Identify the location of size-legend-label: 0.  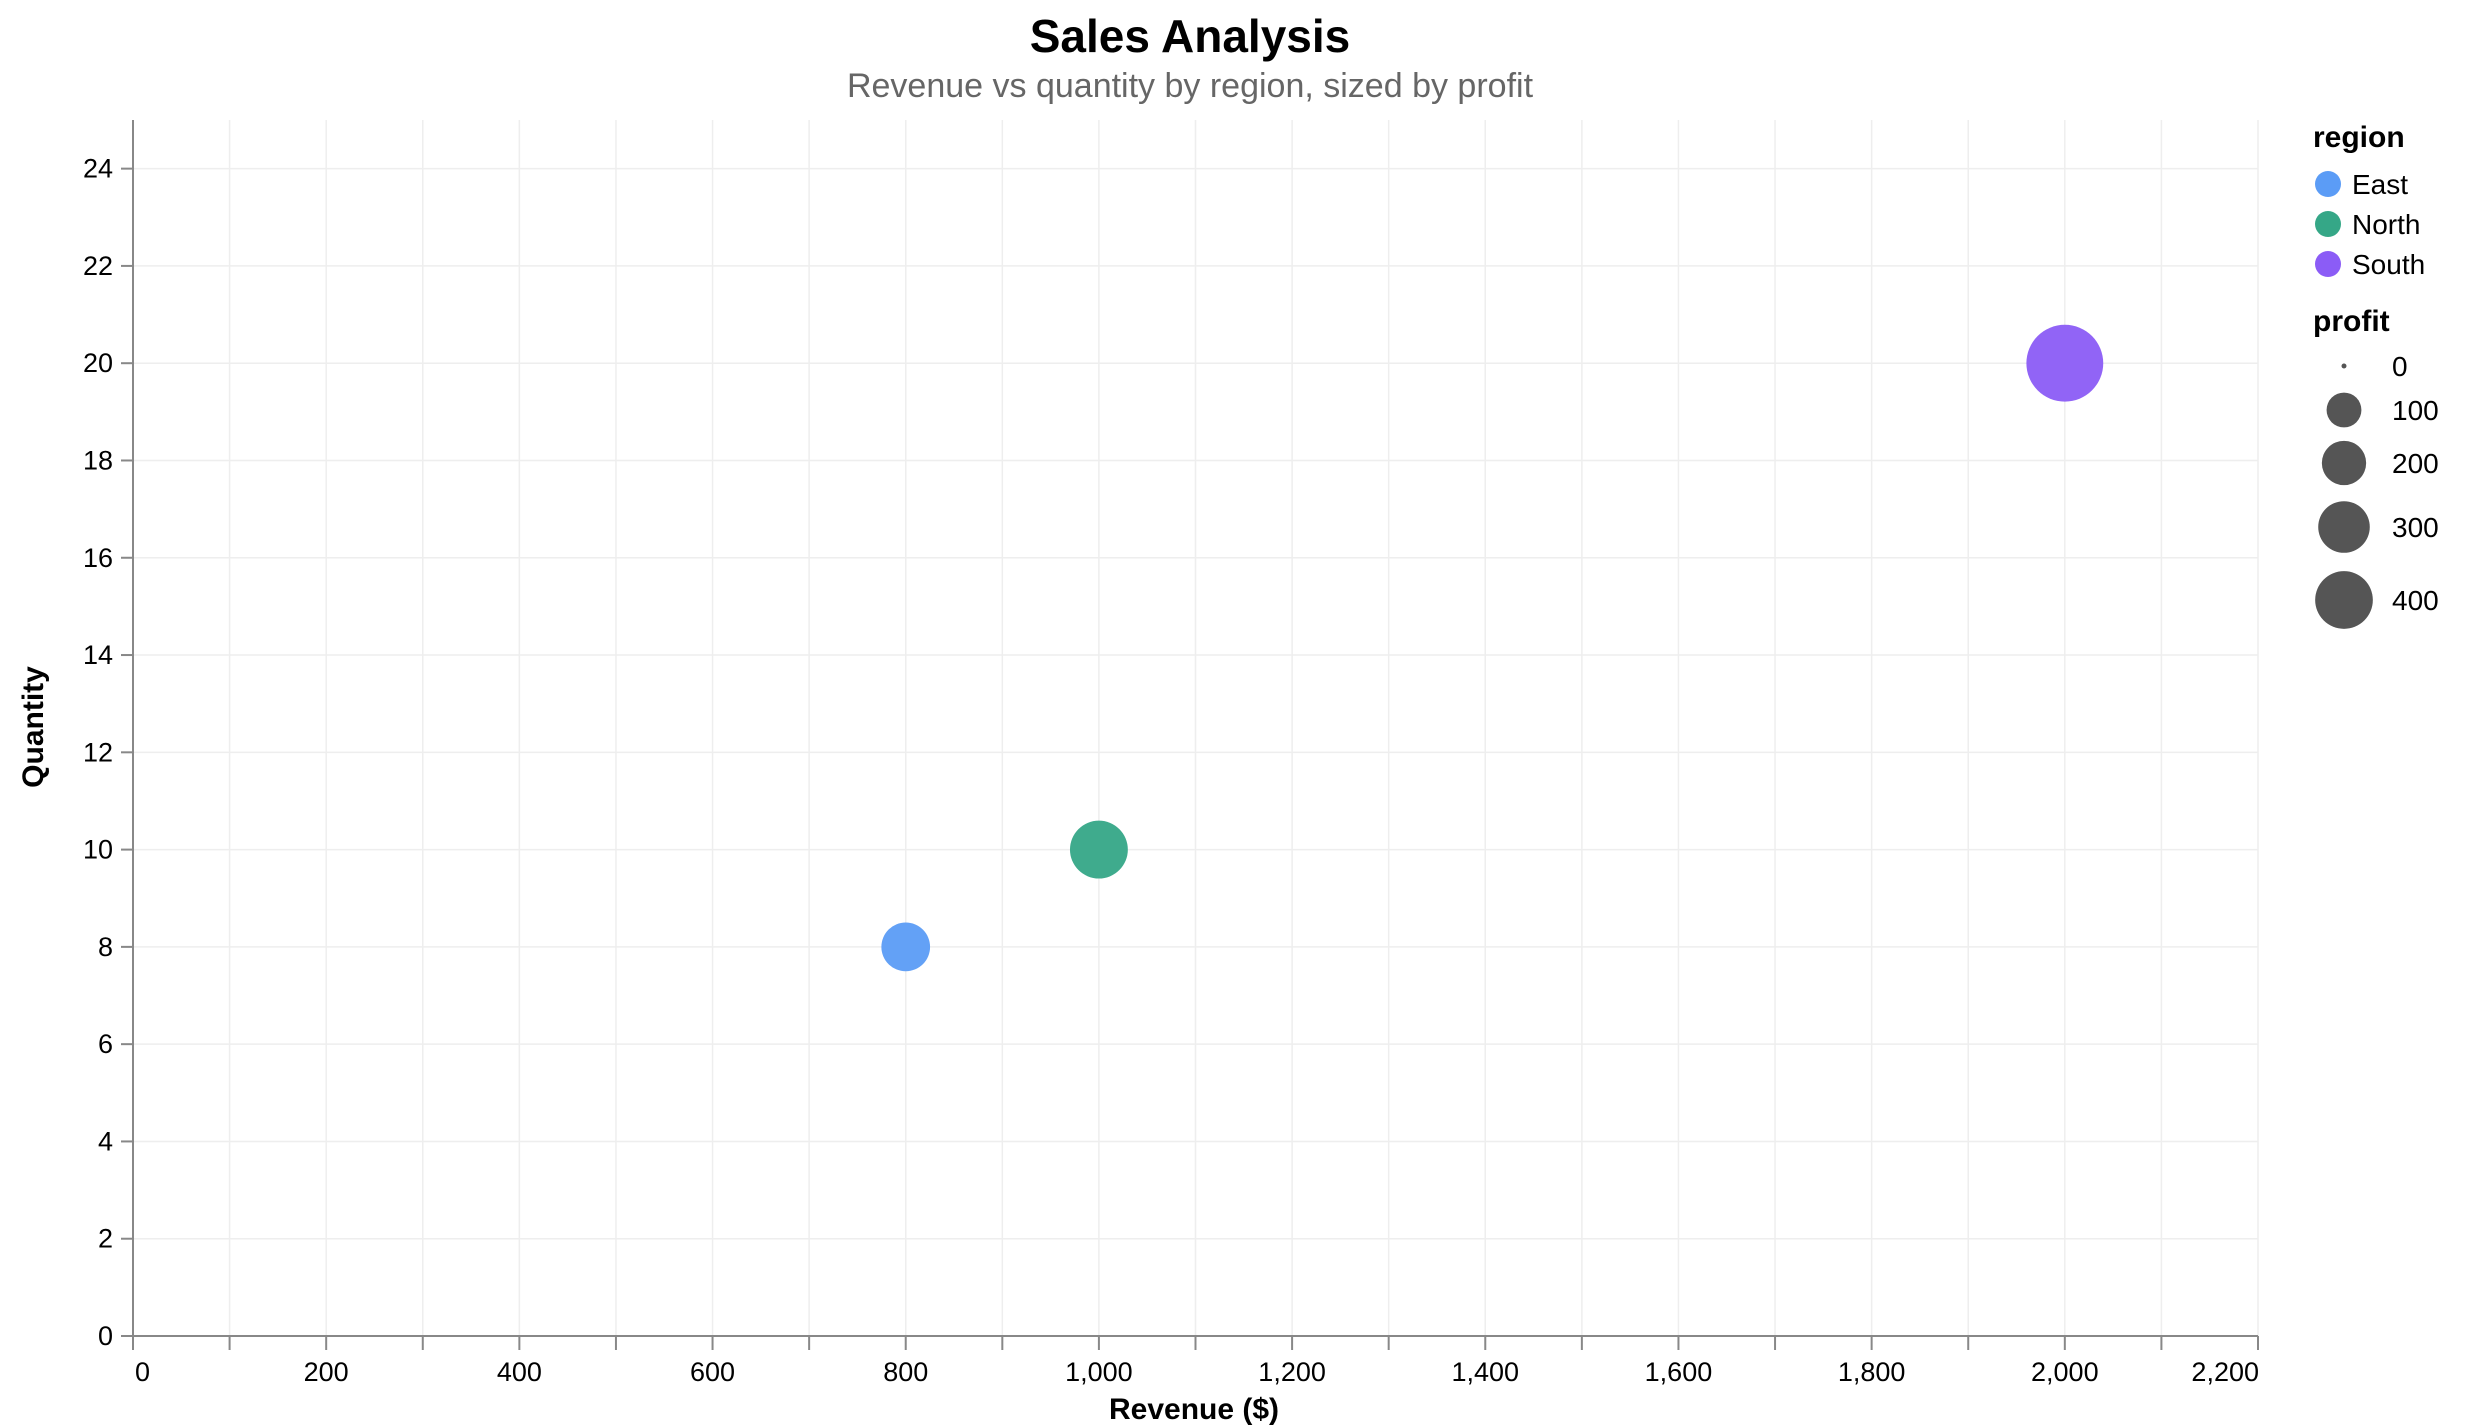
(2400, 366).